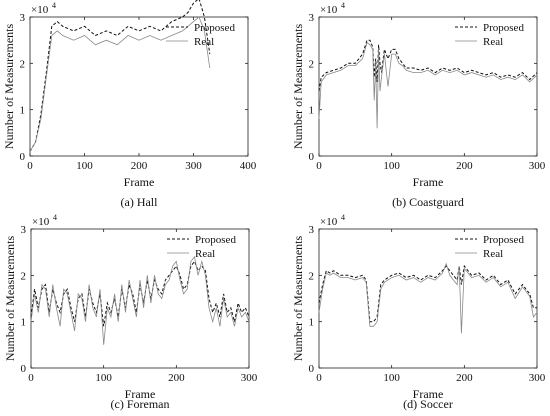  I want to click on panel-caption: (d) Soccer, so click(428, 404).